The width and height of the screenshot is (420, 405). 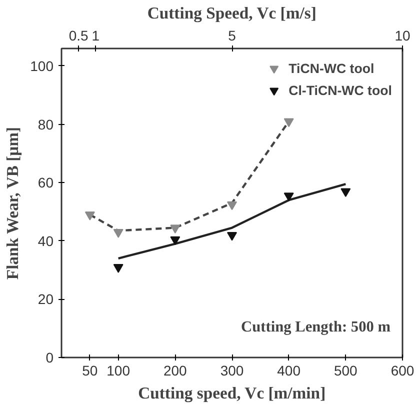 I want to click on y-tick-label: 60, so click(x=46, y=182).